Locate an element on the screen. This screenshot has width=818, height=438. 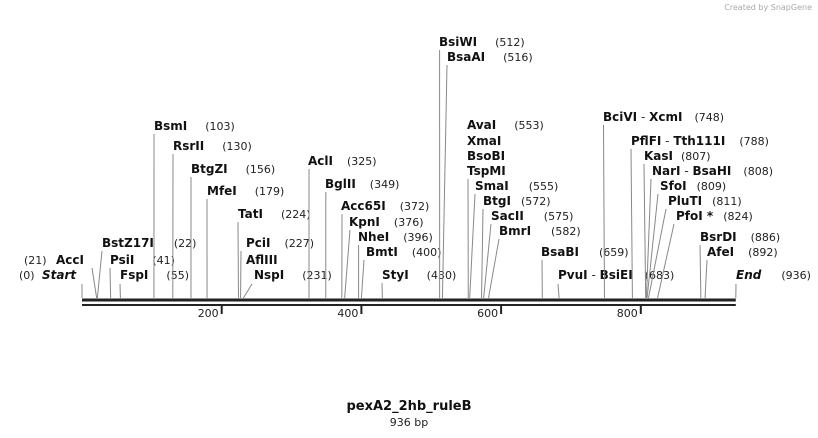
enzyme-site-smai: SmaI (555) is located at coordinates (514, 239).